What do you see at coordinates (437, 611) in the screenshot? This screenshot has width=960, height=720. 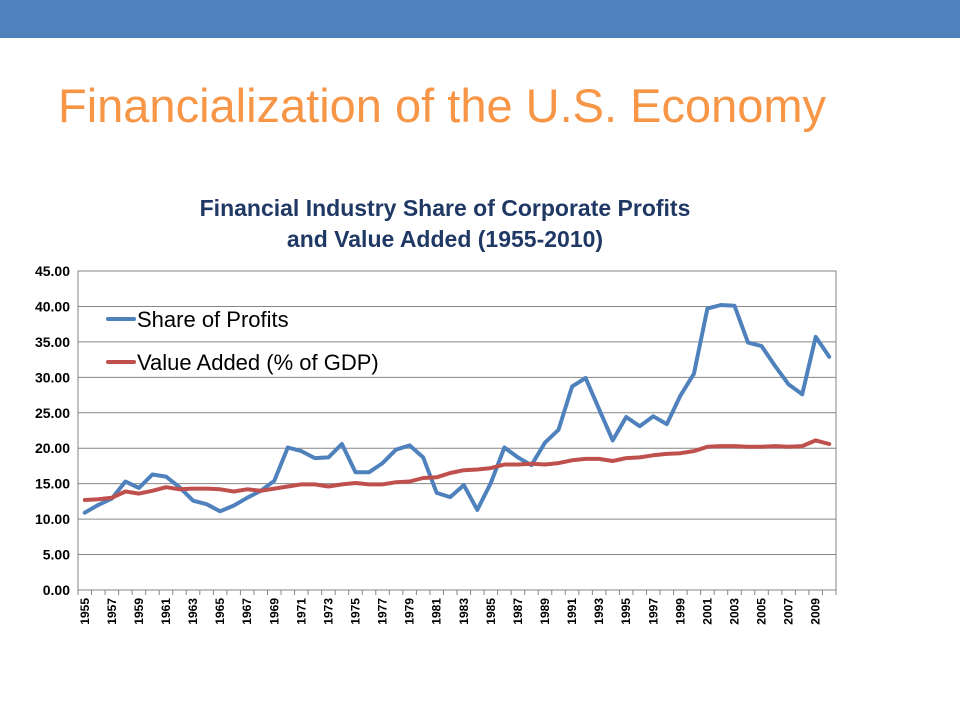 I see `x-tick-label: 1981` at bounding box center [437, 611].